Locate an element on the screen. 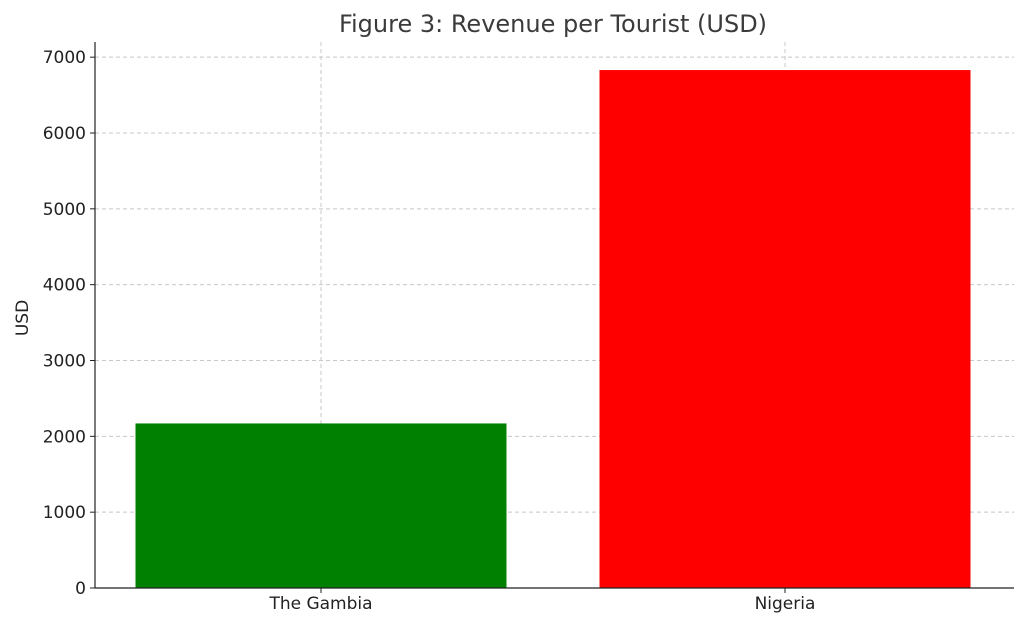 The image size is (1024, 626). y-axis-label: USD is located at coordinates (23, 318).